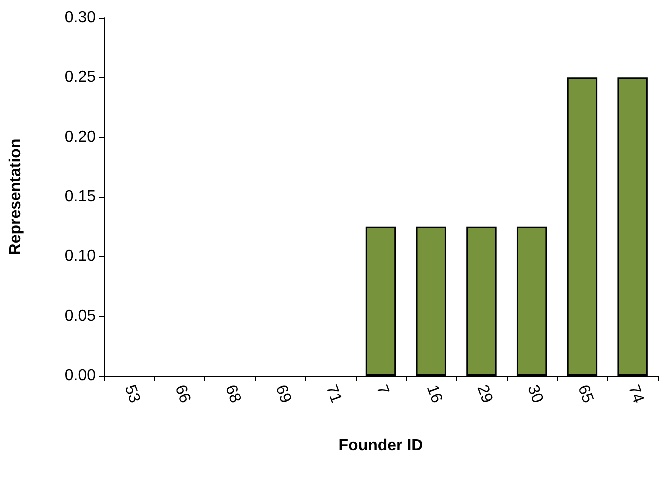 The height and width of the screenshot is (477, 662). Describe the element at coordinates (585, 394) in the screenshot. I see `x-tick-label: 65` at that location.